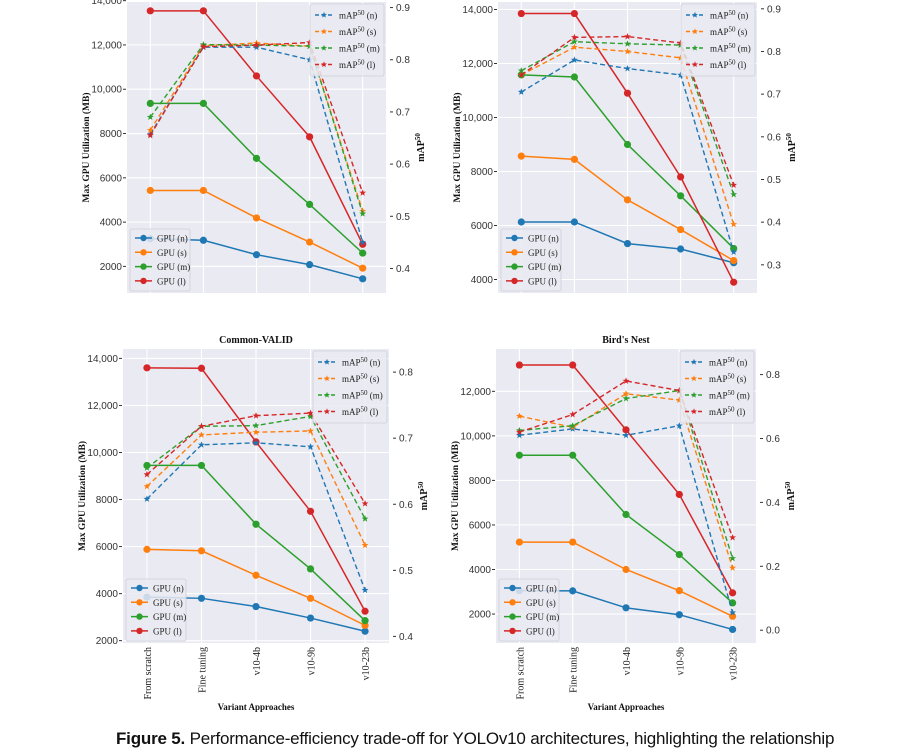 Image resolution: width=907 pixels, height=753 pixels. I want to click on y2-tick-label: 0.4, so click(774, 223).